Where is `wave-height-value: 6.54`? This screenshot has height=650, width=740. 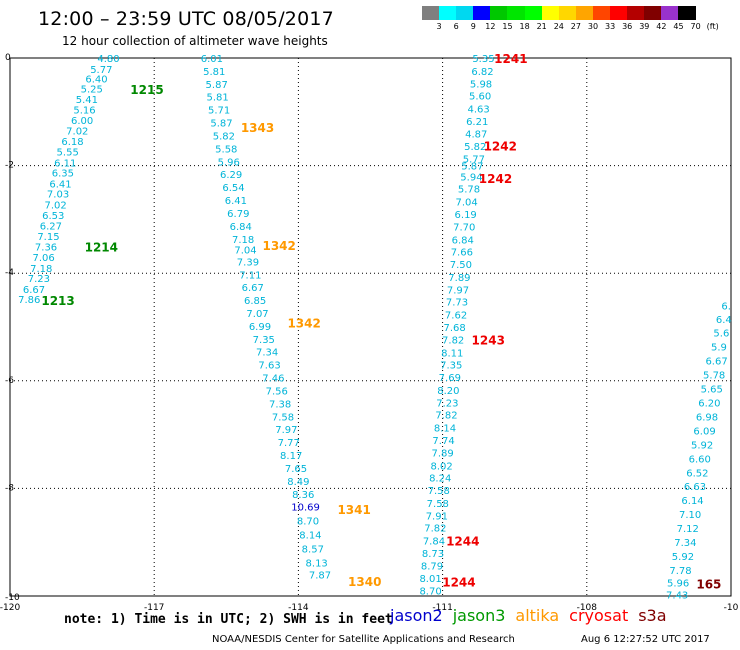
wave-height-value: 6.54 is located at coordinates (233, 188).